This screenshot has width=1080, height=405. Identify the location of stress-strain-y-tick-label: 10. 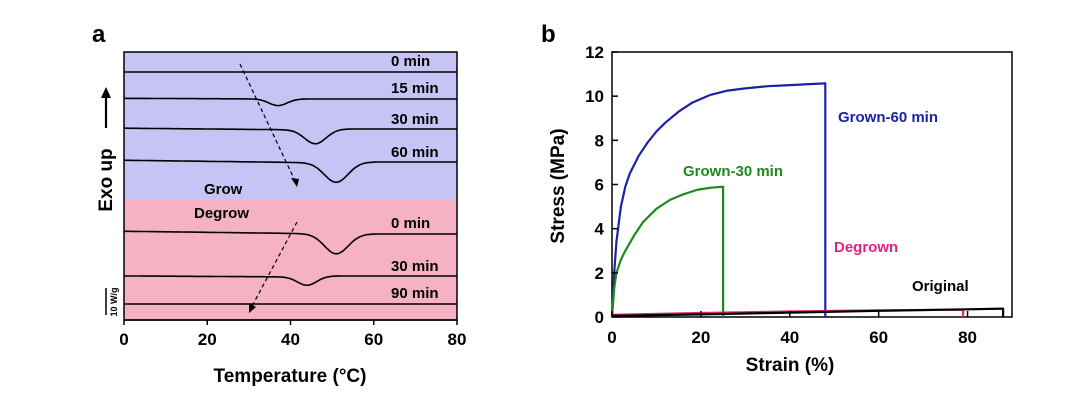
(594, 96).